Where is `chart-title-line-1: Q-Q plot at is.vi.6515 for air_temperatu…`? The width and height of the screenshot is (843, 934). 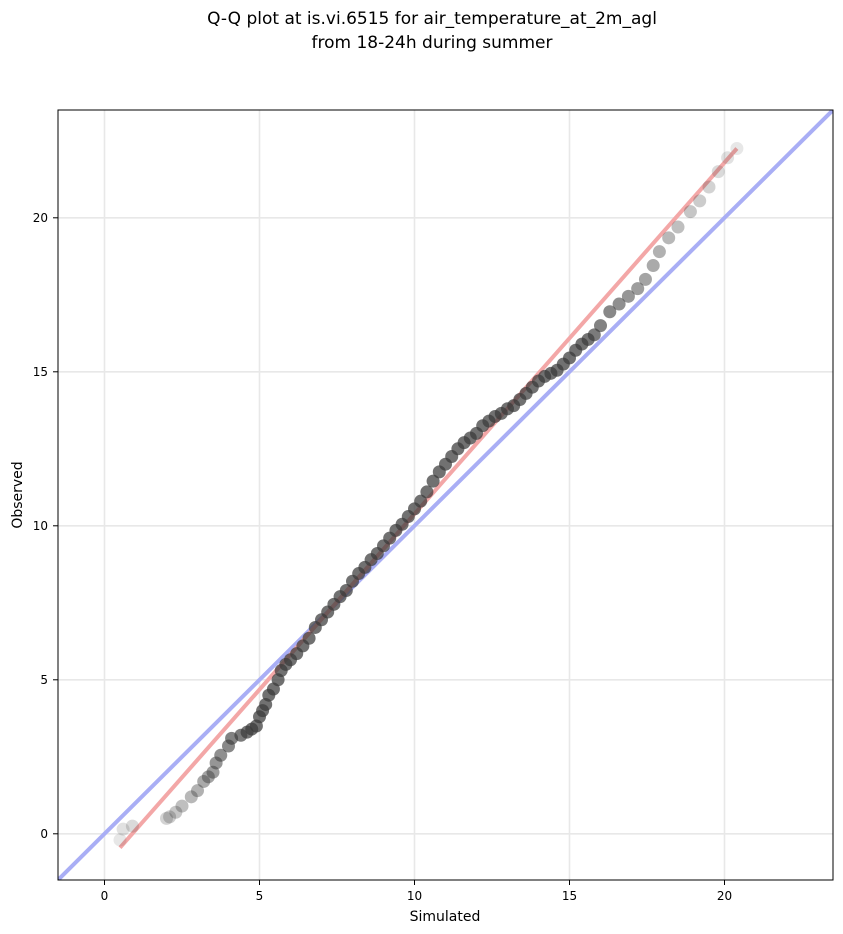
chart-title-line-1: Q-Q plot at is.vi.6515 for air_temperatu… is located at coordinates (432, 19).